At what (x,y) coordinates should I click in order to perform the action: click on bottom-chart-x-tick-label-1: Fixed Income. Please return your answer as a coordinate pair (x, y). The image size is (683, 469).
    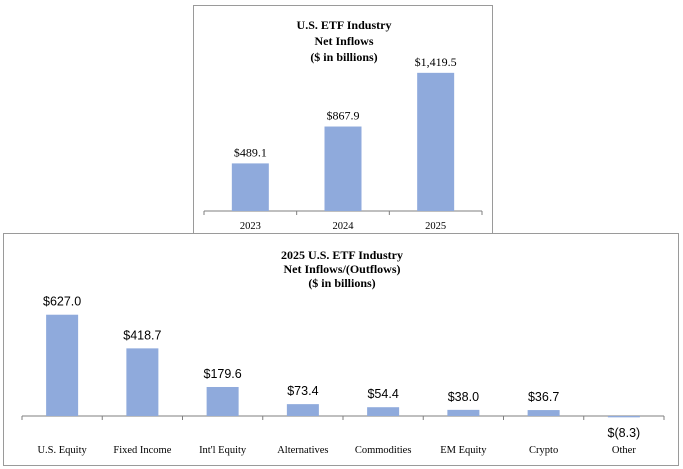
    Looking at the image, I should click on (142, 450).